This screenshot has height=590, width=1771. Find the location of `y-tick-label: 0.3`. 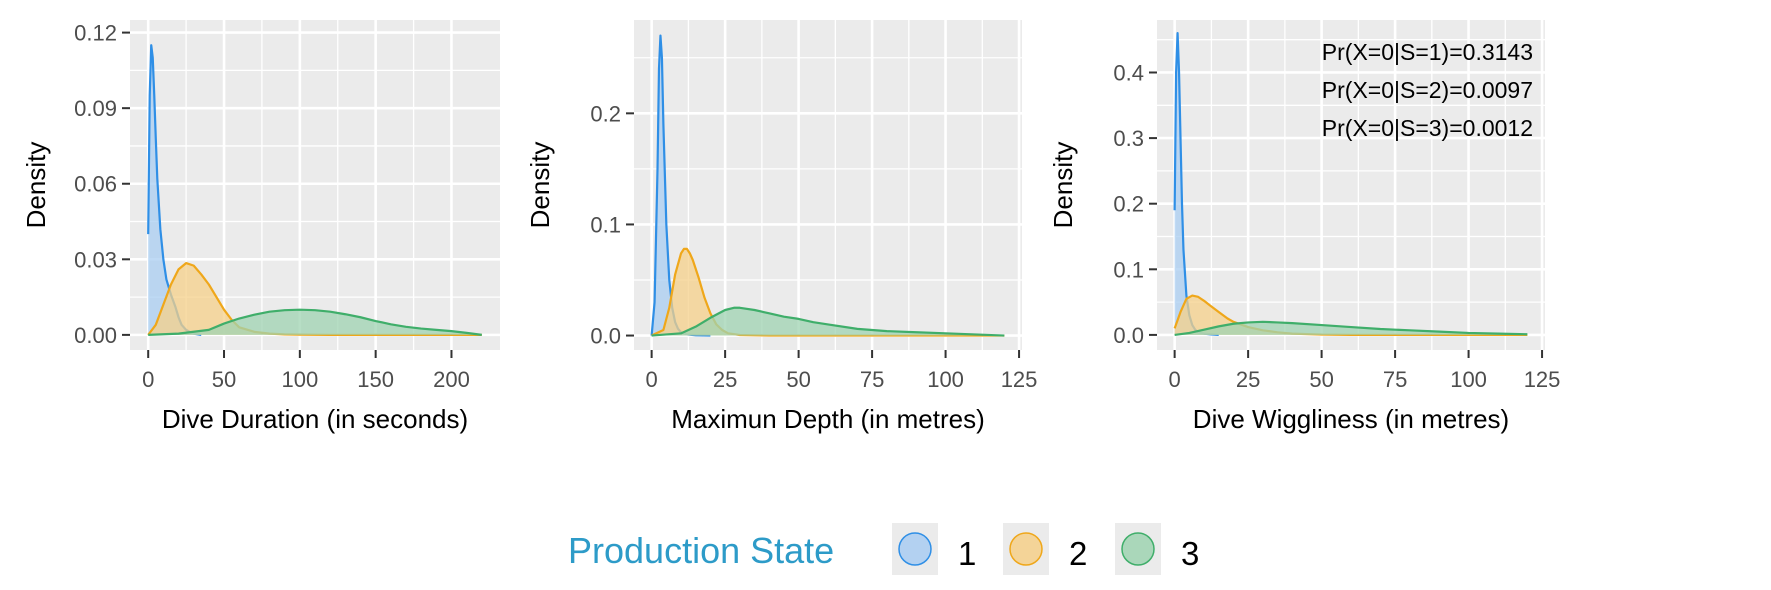

y-tick-label: 0.3 is located at coordinates (1128, 138).